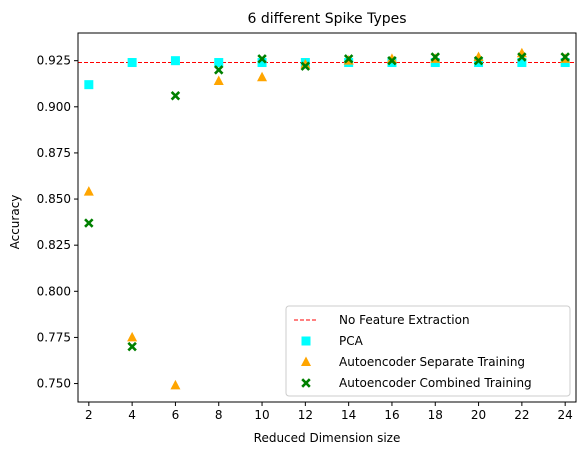 The height and width of the screenshot is (455, 584). What do you see at coordinates (327, 438) in the screenshot?
I see `x-axis-label: Reduced Dimension size` at bounding box center [327, 438].